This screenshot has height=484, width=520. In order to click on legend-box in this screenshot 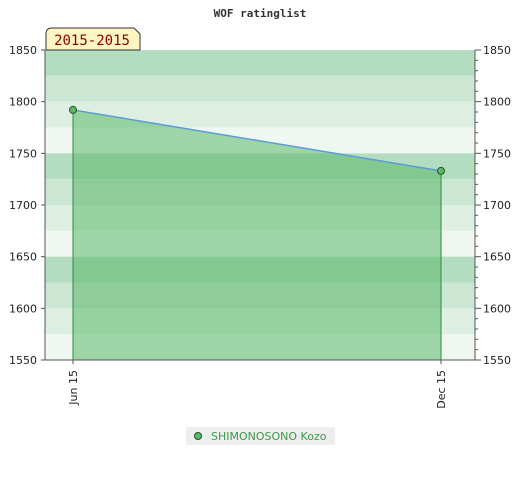, I will do `click(260, 436)`.